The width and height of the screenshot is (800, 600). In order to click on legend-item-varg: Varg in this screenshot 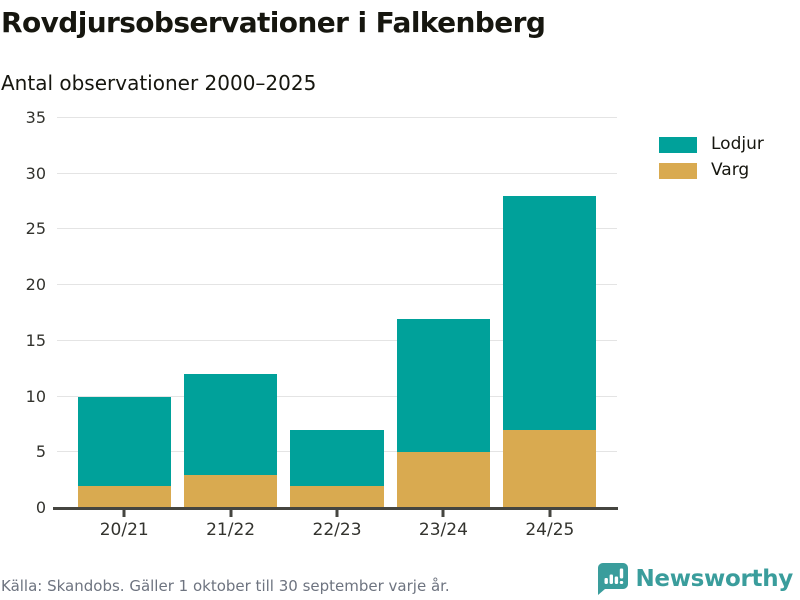, I will do `click(711, 170)`.